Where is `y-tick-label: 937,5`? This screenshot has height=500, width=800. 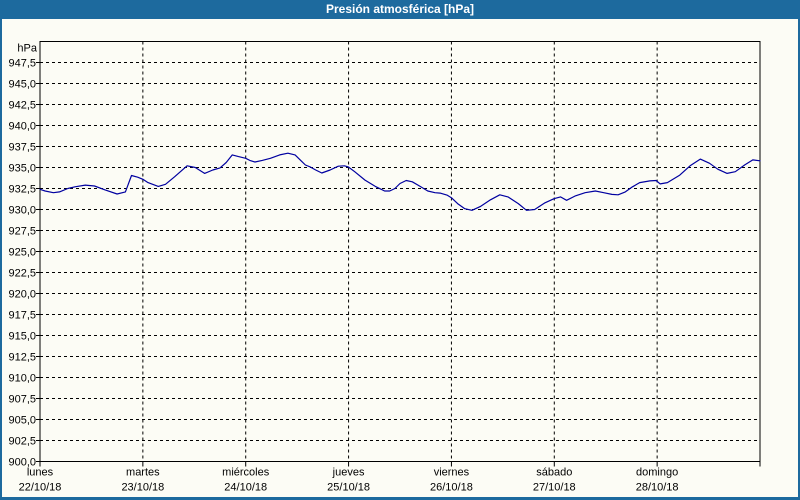
y-tick-label: 937,5 is located at coordinates (22, 148).